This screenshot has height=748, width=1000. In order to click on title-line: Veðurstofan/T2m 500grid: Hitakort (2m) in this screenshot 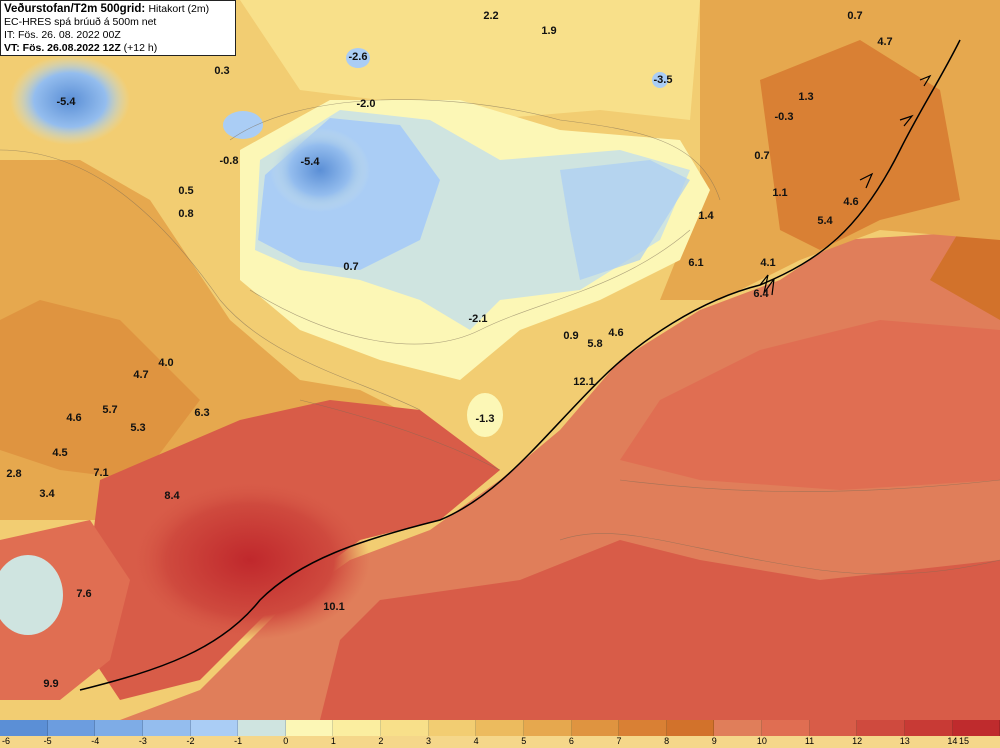, I will do `click(107, 9)`.